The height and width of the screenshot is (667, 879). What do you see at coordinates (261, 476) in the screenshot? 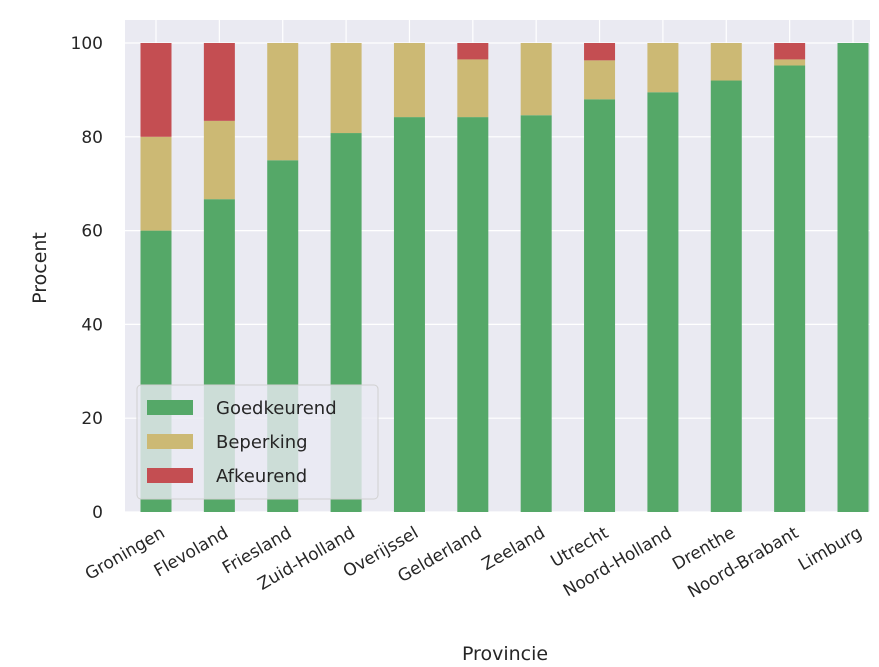
I see `legend-label-afkeurend: Afkeurend` at bounding box center [261, 476].